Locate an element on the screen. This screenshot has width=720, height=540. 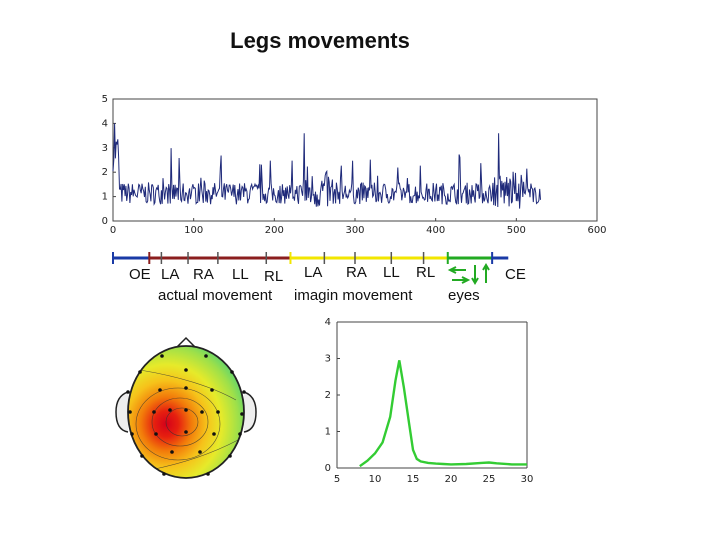
top-x-tick-label: 600 is located at coordinates (596, 230).